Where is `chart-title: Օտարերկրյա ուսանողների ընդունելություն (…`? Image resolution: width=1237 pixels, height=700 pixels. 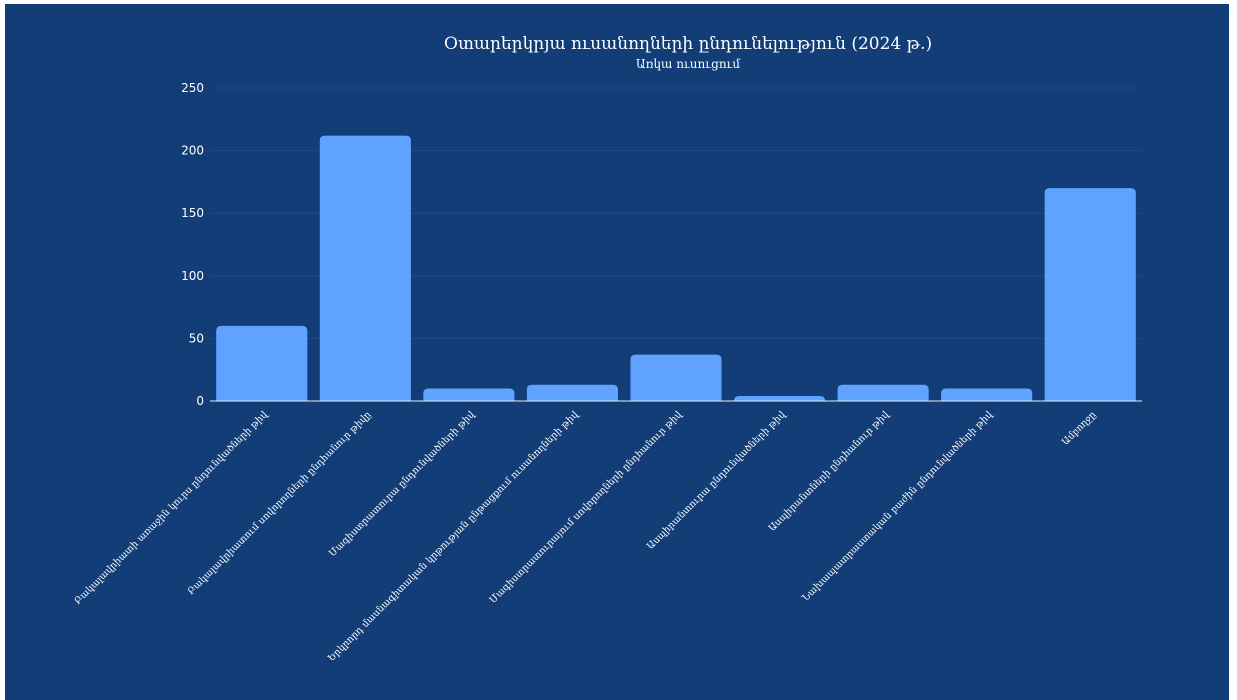 chart-title: Օտարերկրյա ուսանողների ընդունելություն (… is located at coordinates (688, 44).